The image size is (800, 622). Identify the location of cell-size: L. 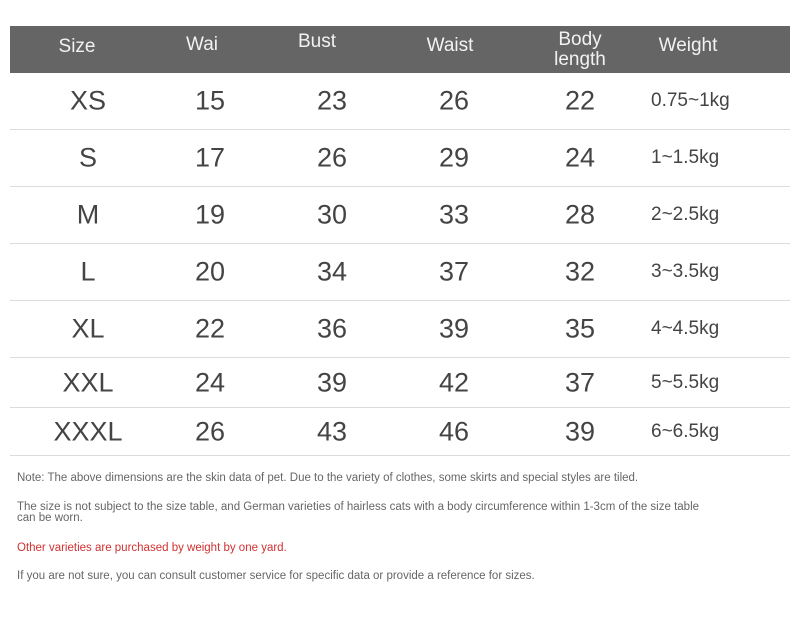
(88, 271).